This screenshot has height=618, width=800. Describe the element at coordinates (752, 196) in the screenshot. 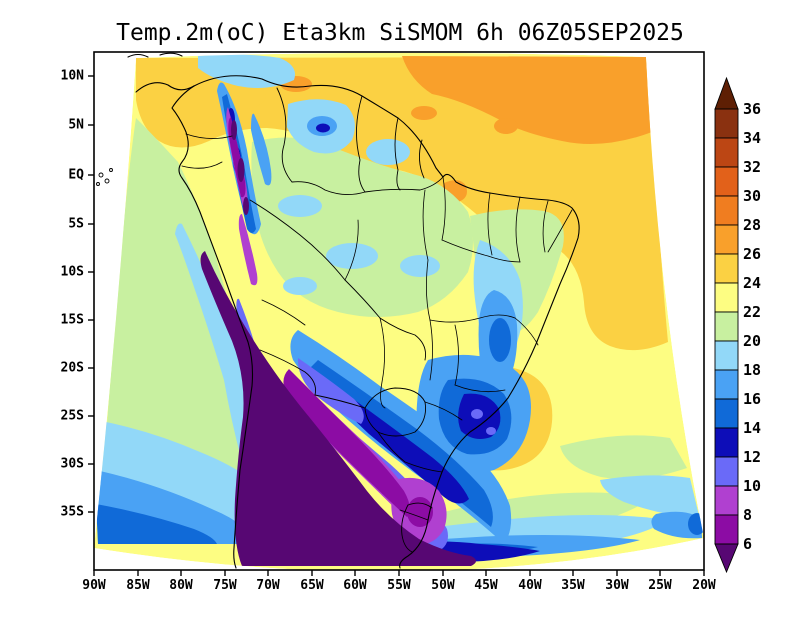

I see `colorbar-label: 30` at that location.